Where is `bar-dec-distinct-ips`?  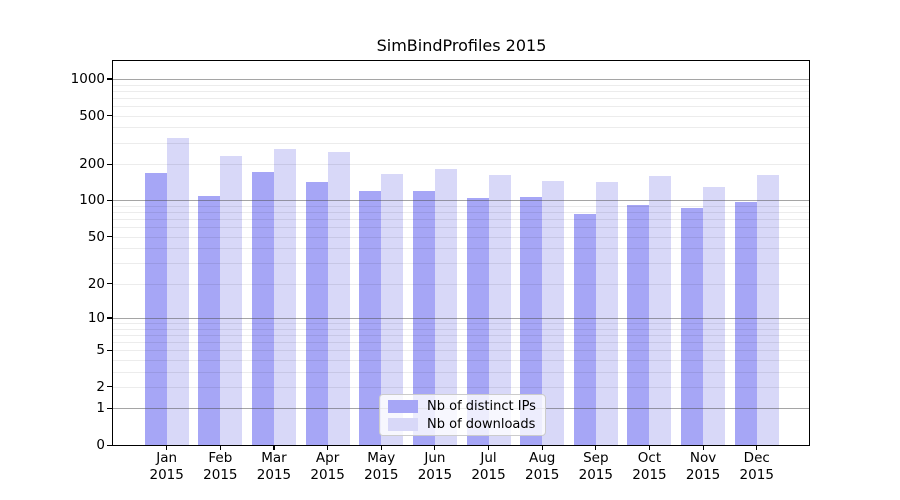
bar-dec-distinct-ips is located at coordinates (745, 323).